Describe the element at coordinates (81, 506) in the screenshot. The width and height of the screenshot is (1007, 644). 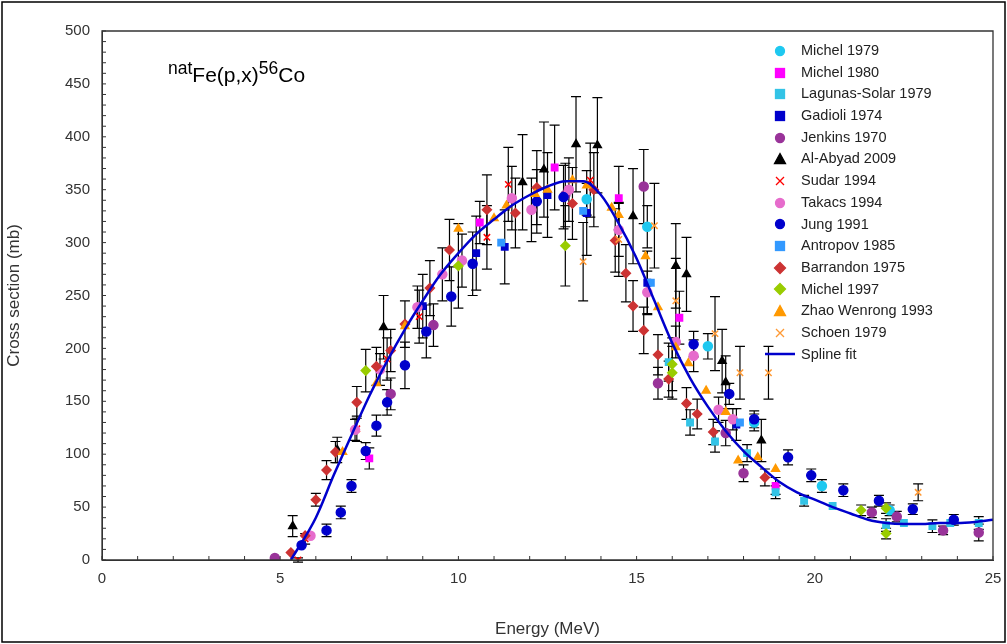
I see `y-tick-label: 50` at that location.